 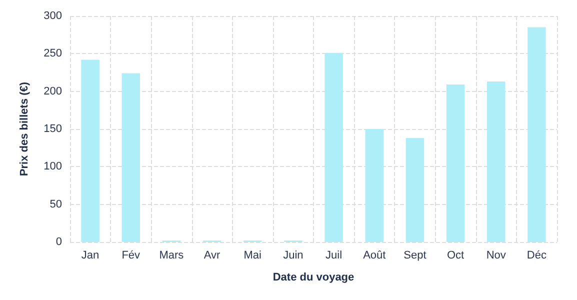 I want to click on y-tick-label: 0, so click(x=59, y=242).